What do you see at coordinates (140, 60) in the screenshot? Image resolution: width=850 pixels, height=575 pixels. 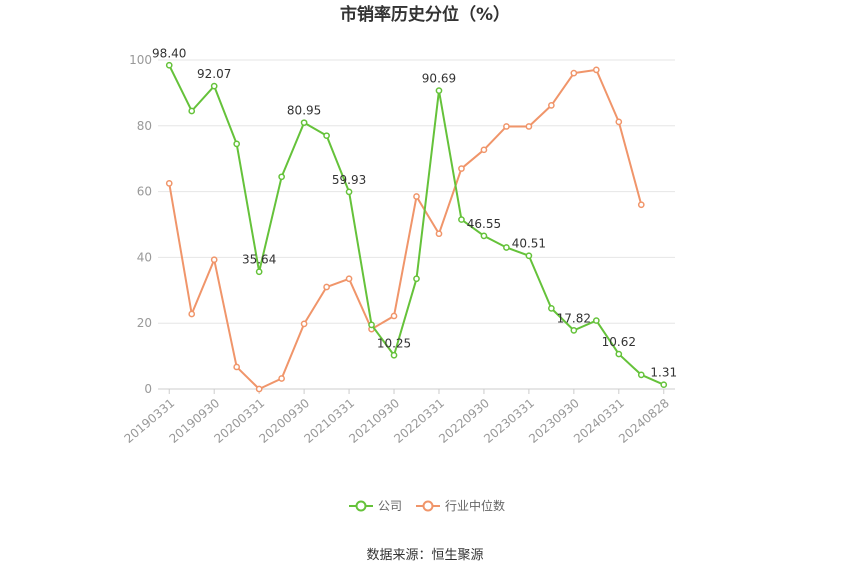 I see `y-tick-label: 100` at bounding box center [140, 60].